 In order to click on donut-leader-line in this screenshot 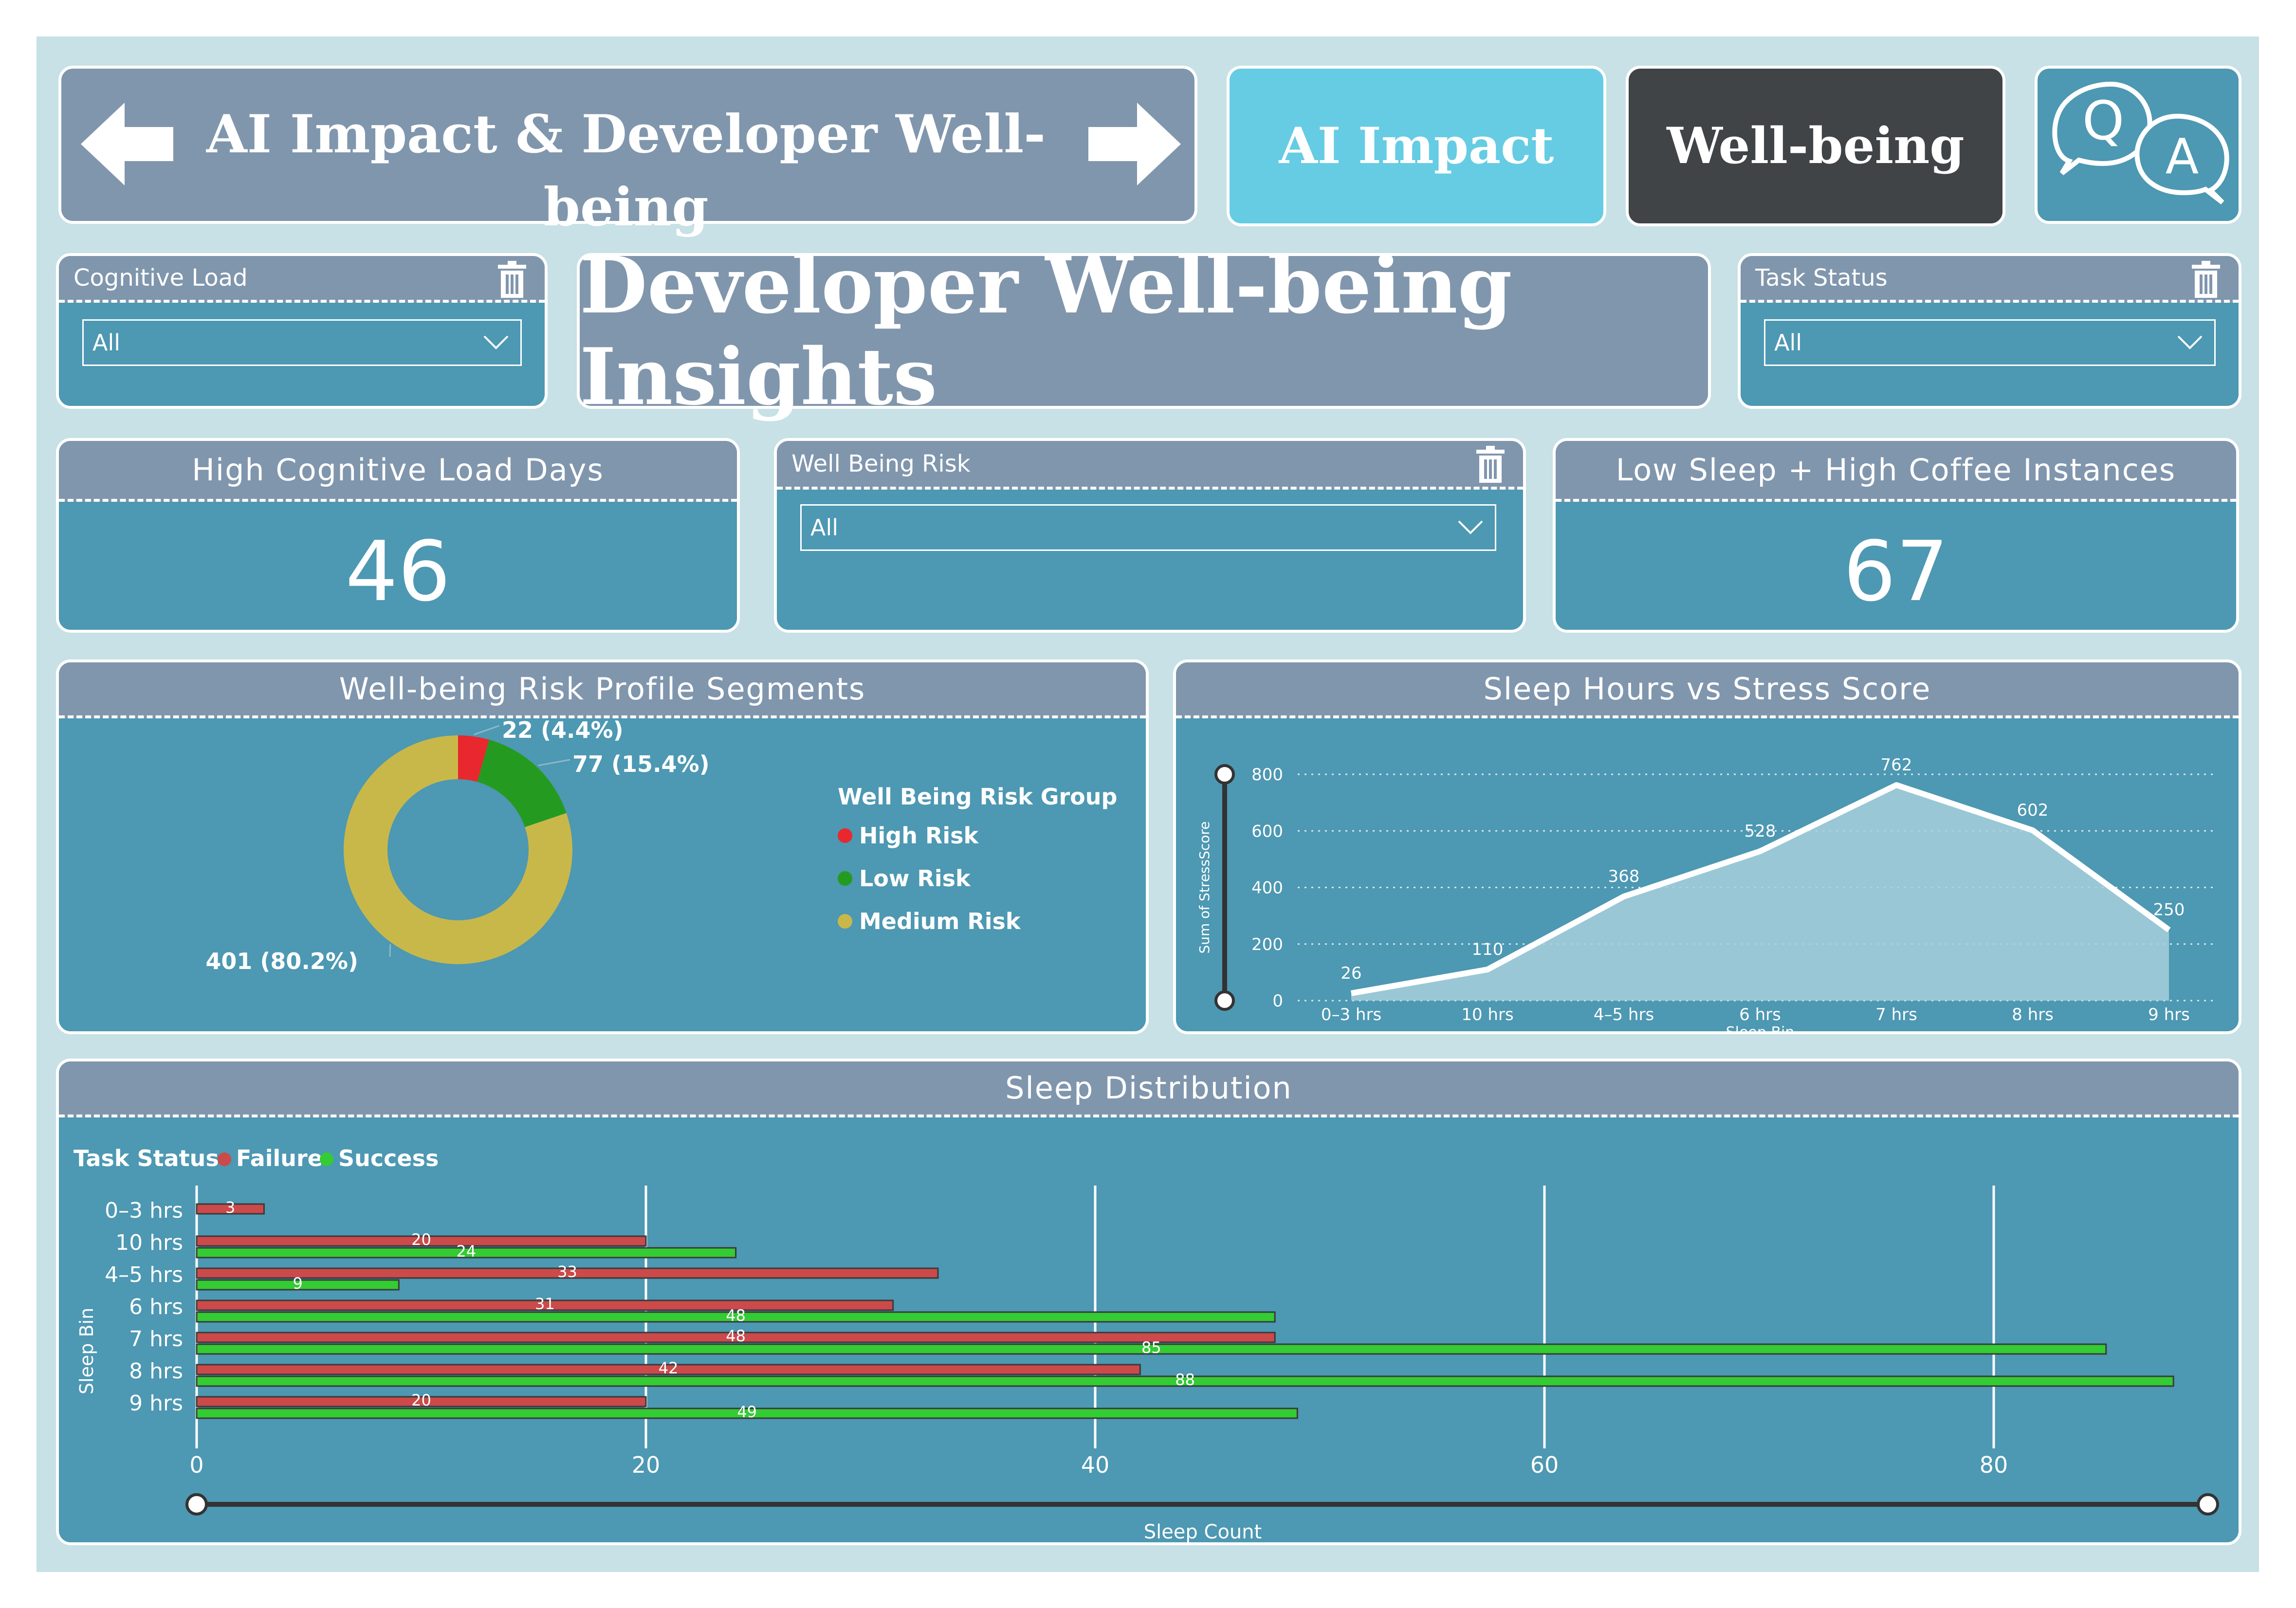, I will do `click(554, 763)`.